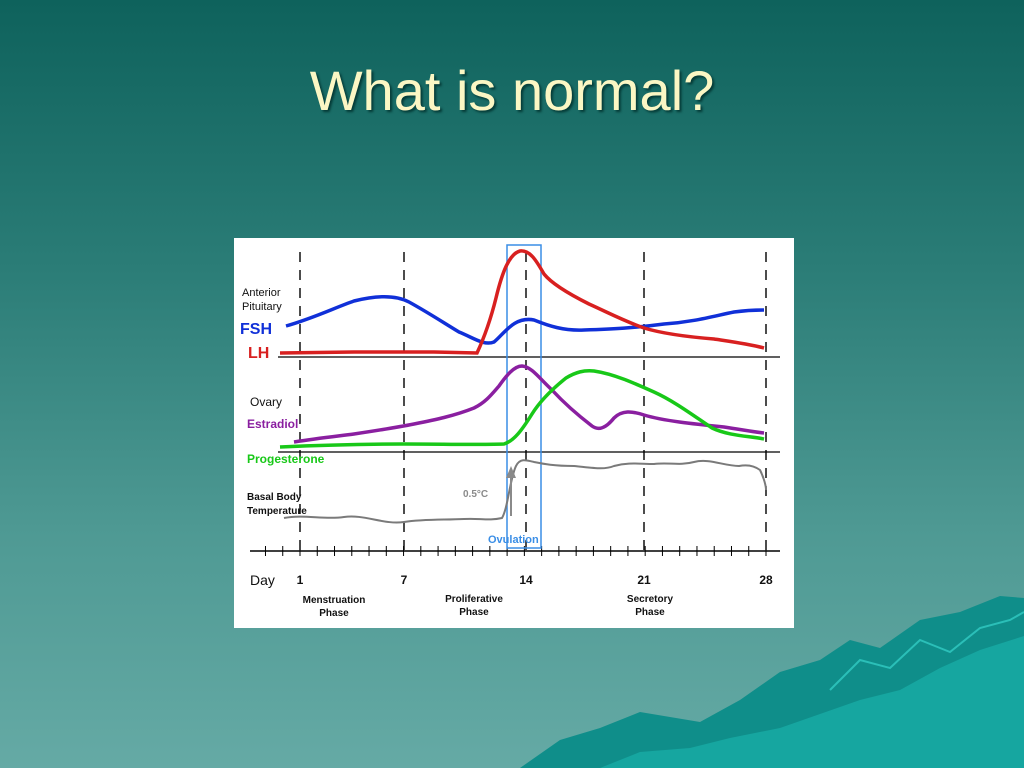 This screenshot has height=768, width=1024. What do you see at coordinates (474, 612) in the screenshot?
I see `proliferative-phase-line2: Phase` at bounding box center [474, 612].